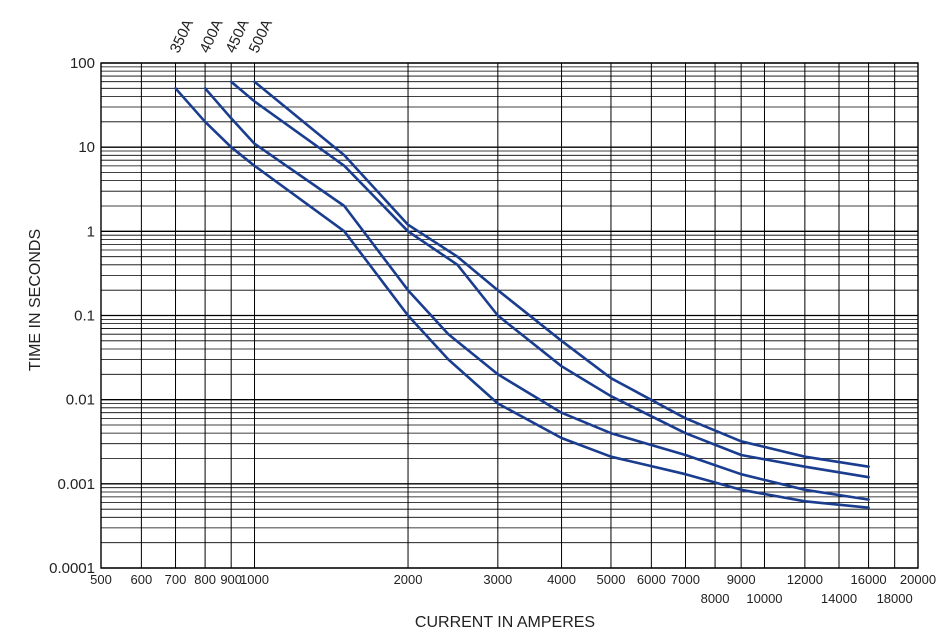  Describe the element at coordinates (261, 36) in the screenshot. I see `curve-label-500A: 500A` at that location.